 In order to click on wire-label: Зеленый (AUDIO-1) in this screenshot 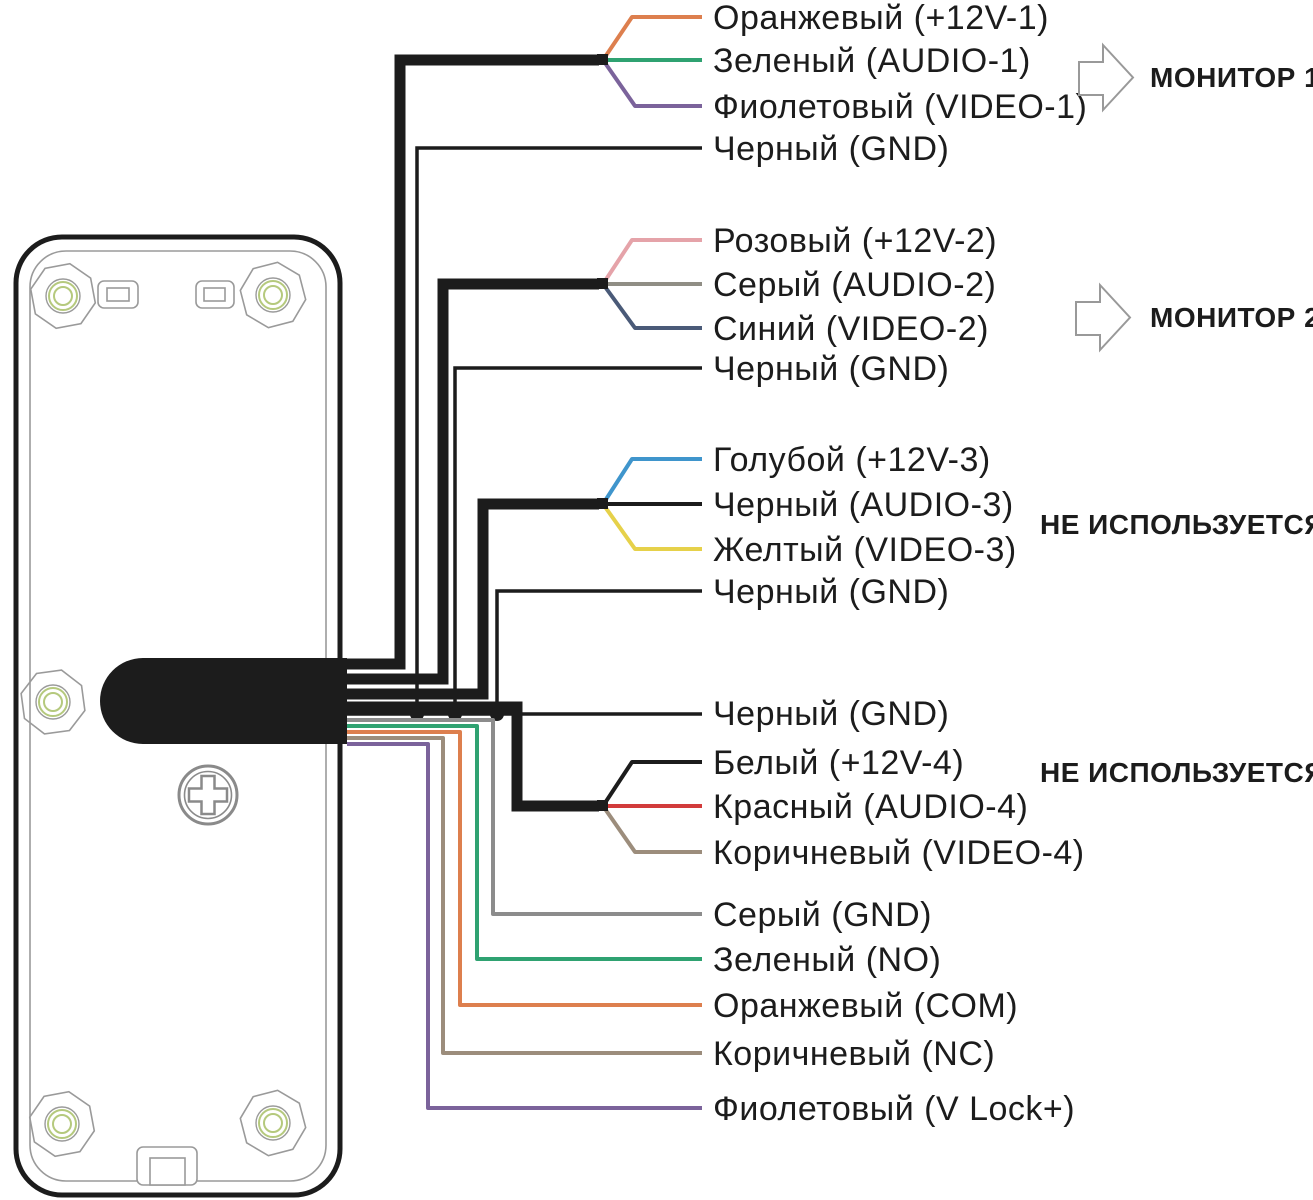, I will do `click(872, 61)`.